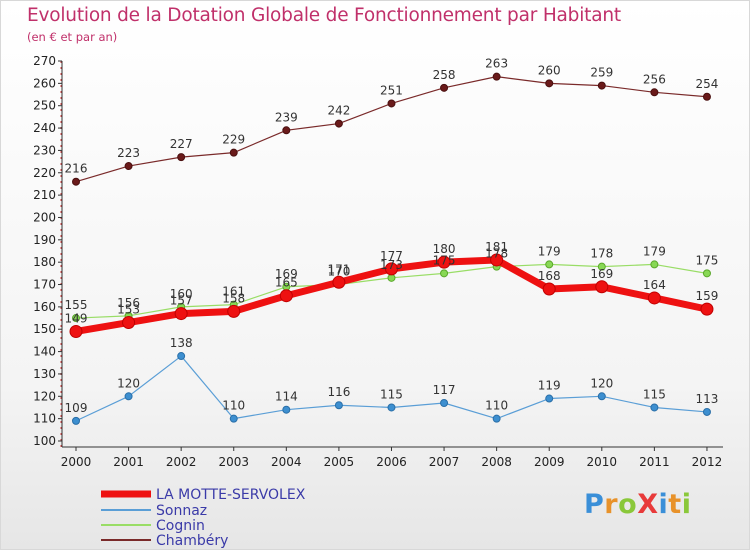 Image resolution: width=750 pixels, height=551 pixels. What do you see at coordinates (549, 462) in the screenshot?
I see `x-tick-label: 2009` at bounding box center [549, 462].